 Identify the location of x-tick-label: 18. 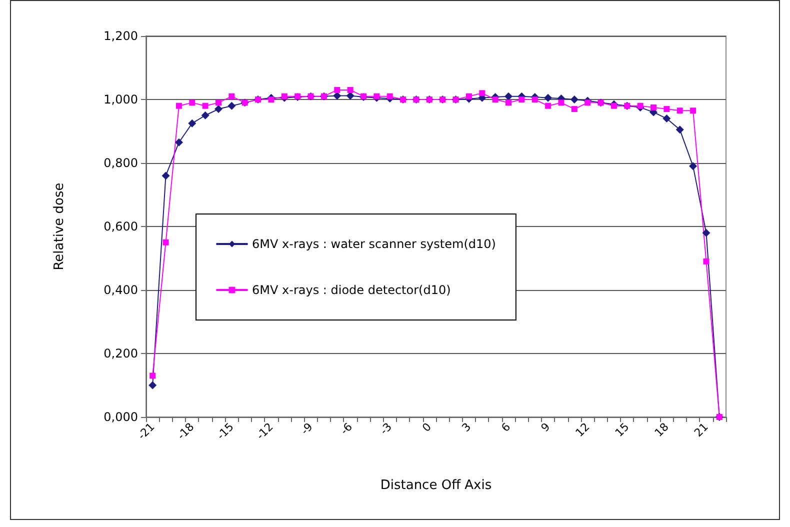
(662, 430).